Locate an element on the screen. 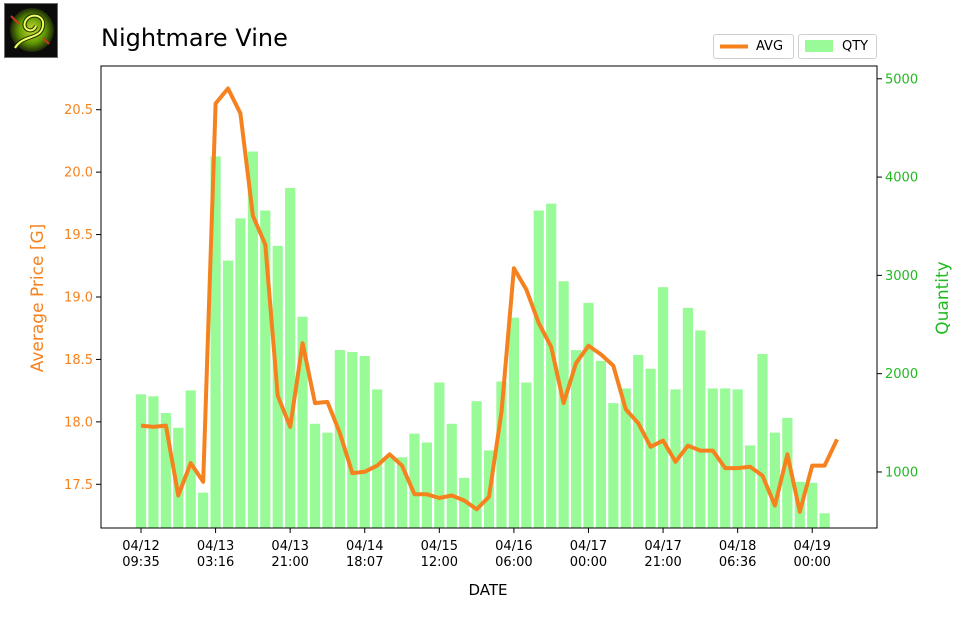 The height and width of the screenshot is (627, 980). y-tick-label-left: 19.5 is located at coordinates (78, 235).